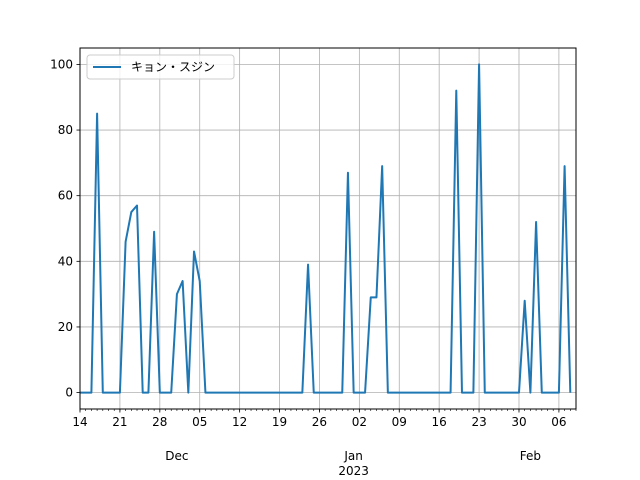 The image size is (640, 480). What do you see at coordinates (173, 67) in the screenshot?
I see `legend-label: キョン・スジン` at bounding box center [173, 67].